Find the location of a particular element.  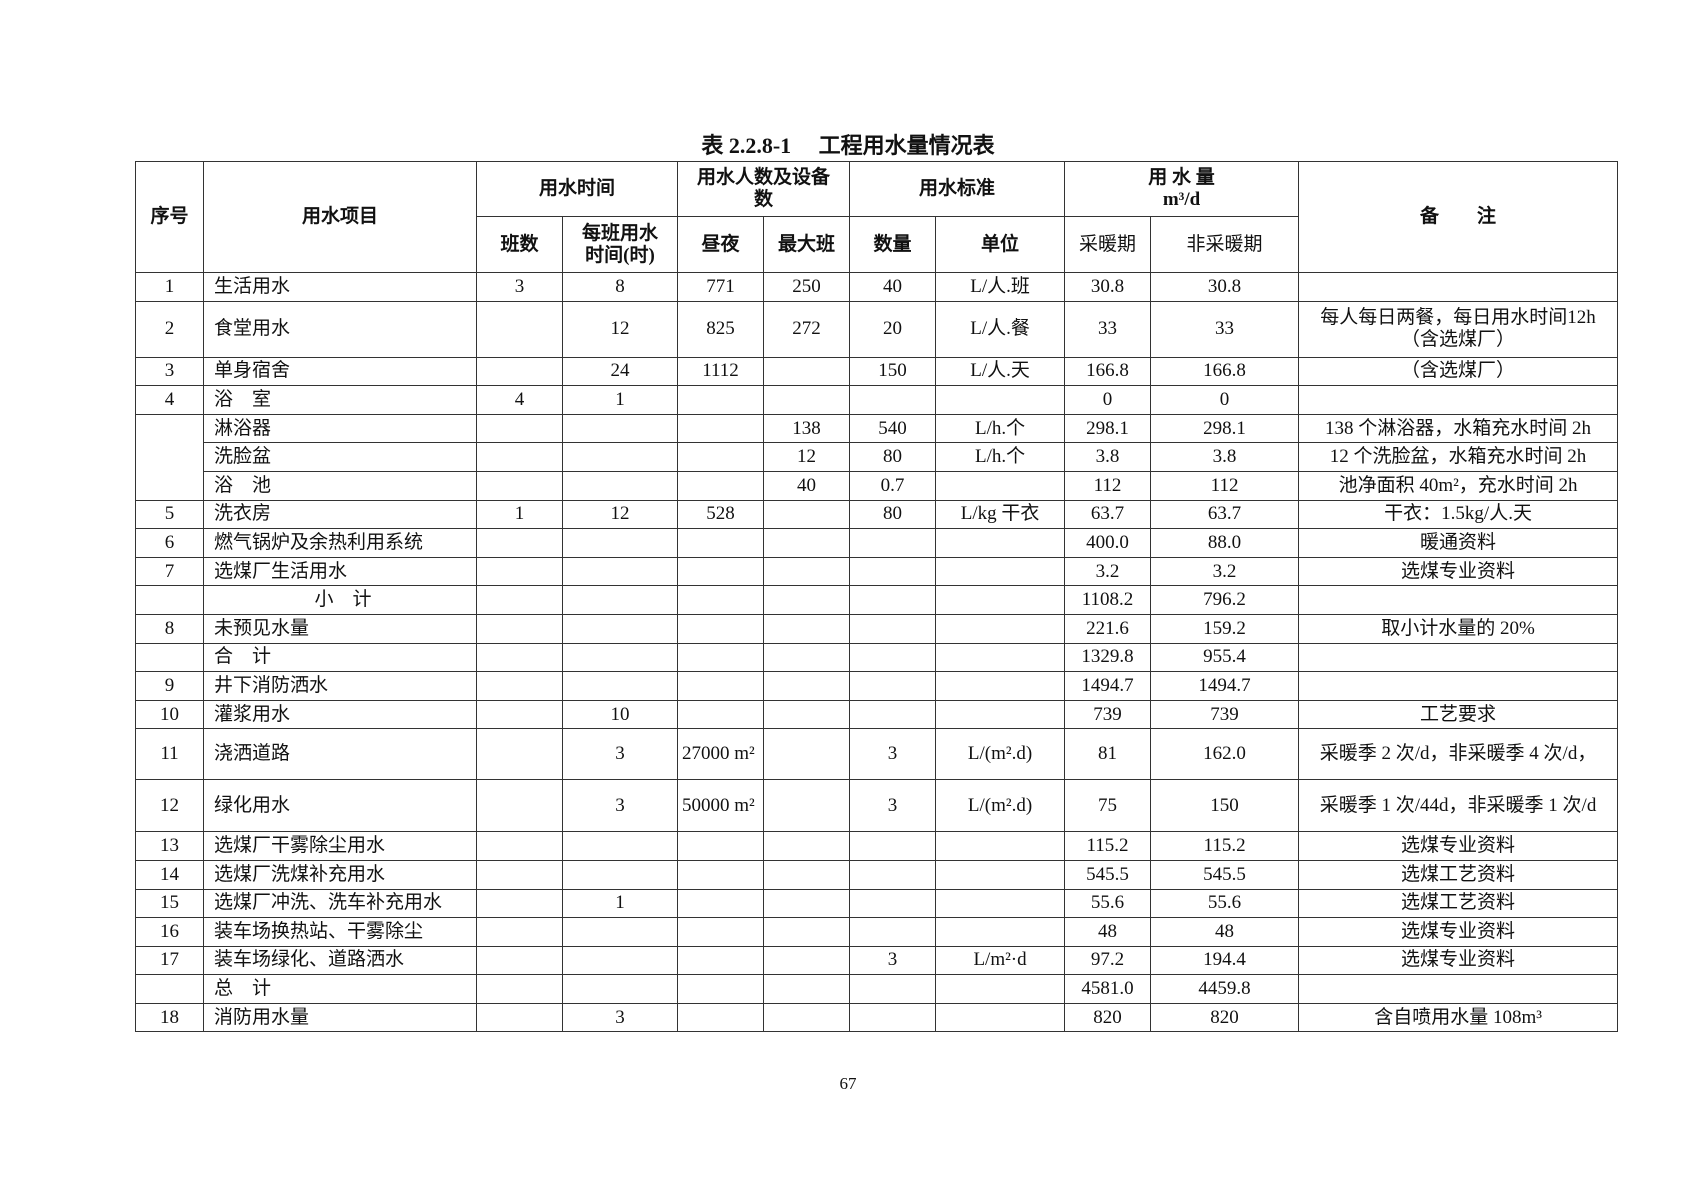

cell-heating: 75 is located at coordinates (1108, 806).